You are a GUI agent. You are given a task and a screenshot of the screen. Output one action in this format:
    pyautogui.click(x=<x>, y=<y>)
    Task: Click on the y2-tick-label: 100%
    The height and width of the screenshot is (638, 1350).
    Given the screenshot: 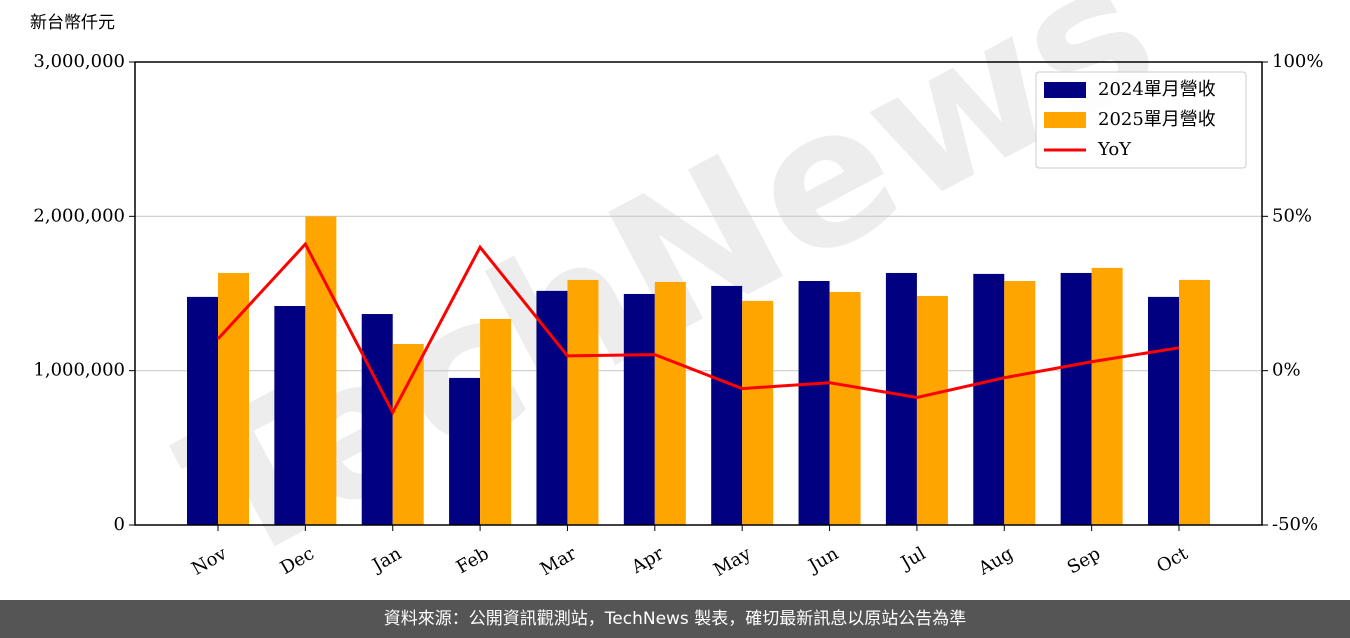 What is the action you would take?
    pyautogui.click(x=1297, y=61)
    